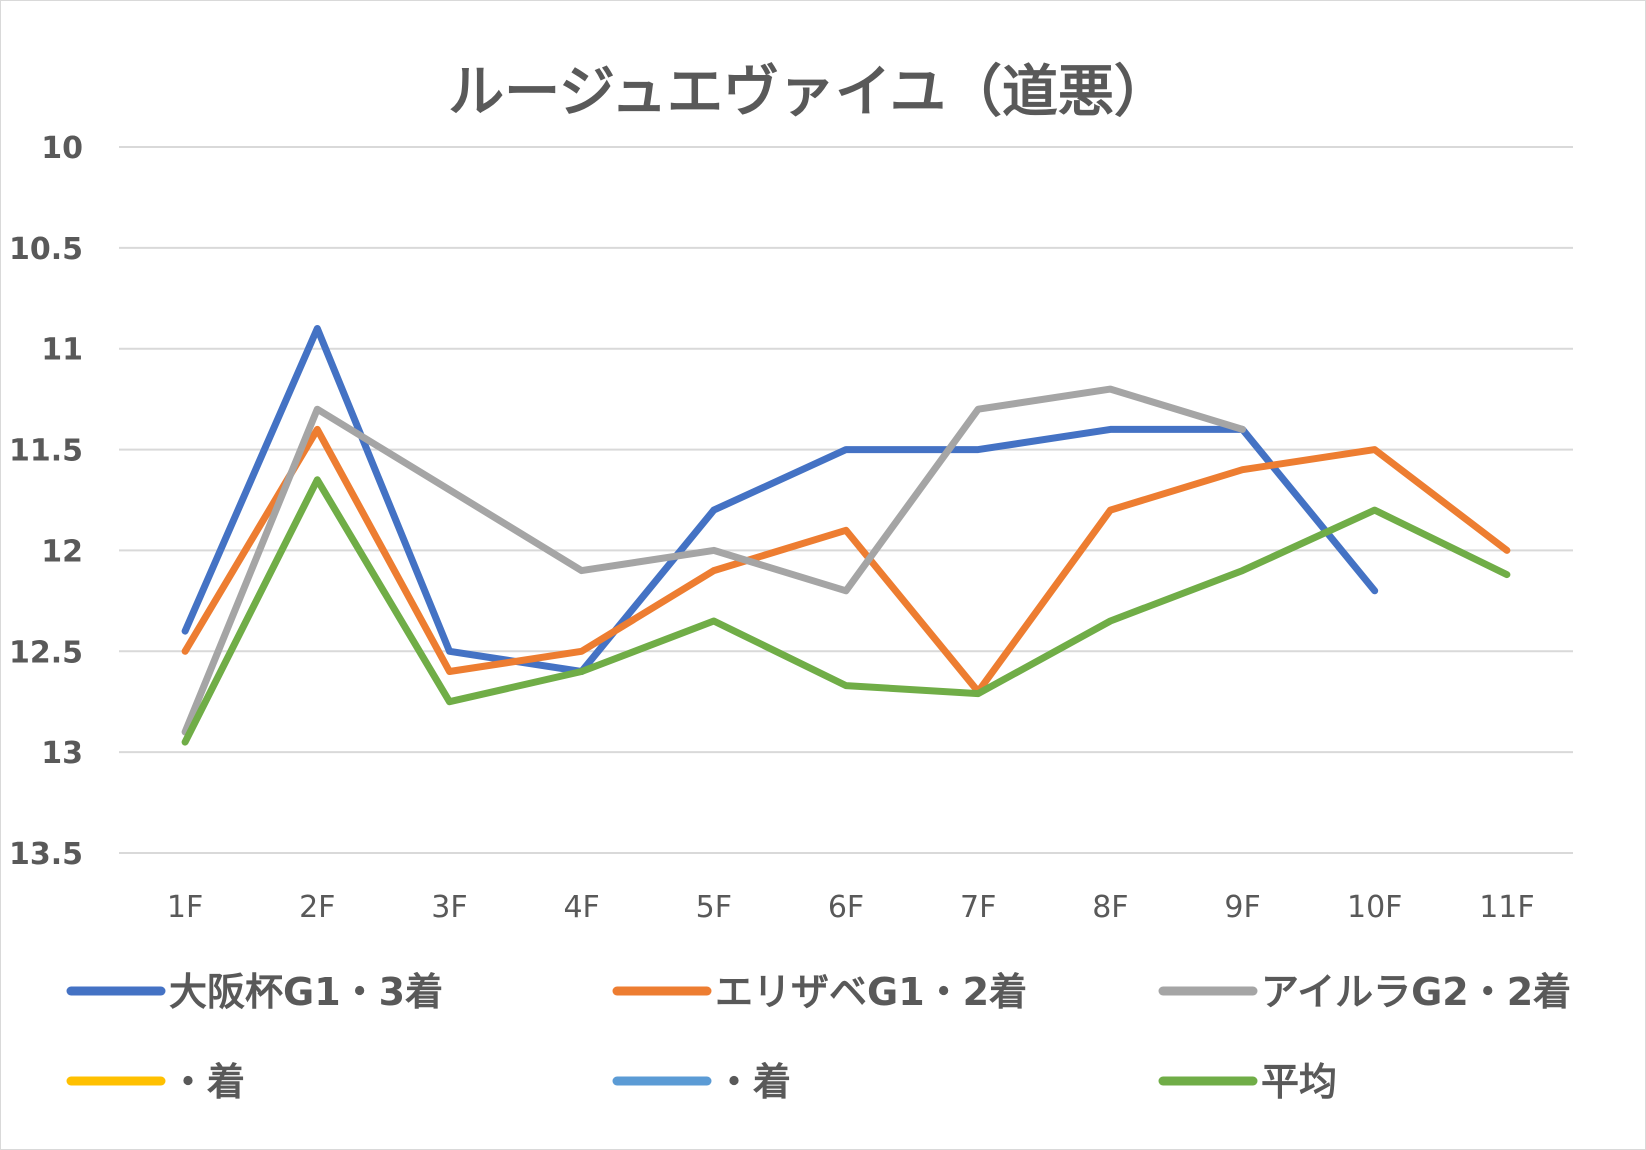 This screenshot has height=1150, width=1646. Describe the element at coordinates (1299, 1082) in the screenshot. I see `legend-label: 平均` at that location.